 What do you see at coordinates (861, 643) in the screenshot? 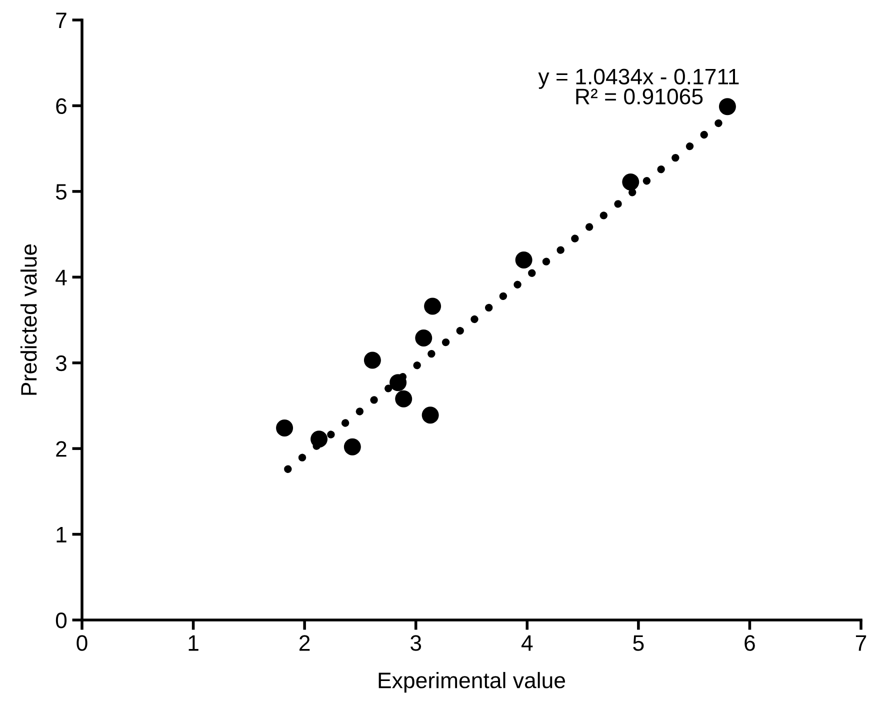
I see `x-tick-label: 7` at bounding box center [861, 643].